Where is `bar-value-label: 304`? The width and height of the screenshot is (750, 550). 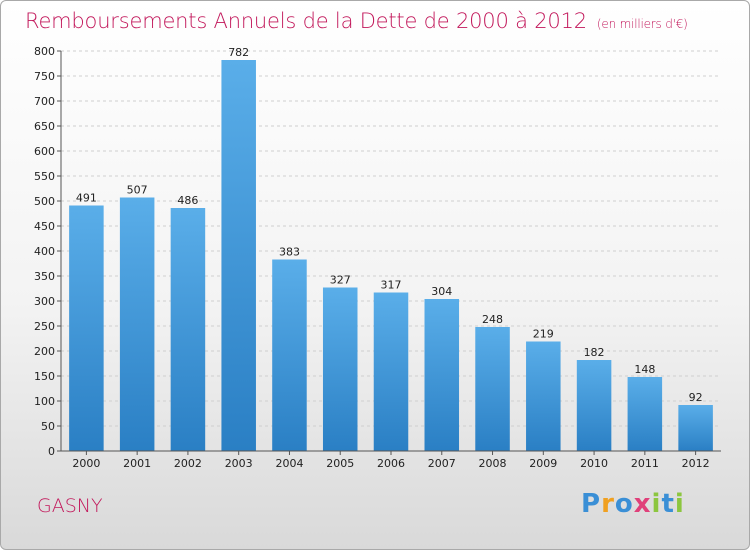
bar-value-label: 304 is located at coordinates (441, 291).